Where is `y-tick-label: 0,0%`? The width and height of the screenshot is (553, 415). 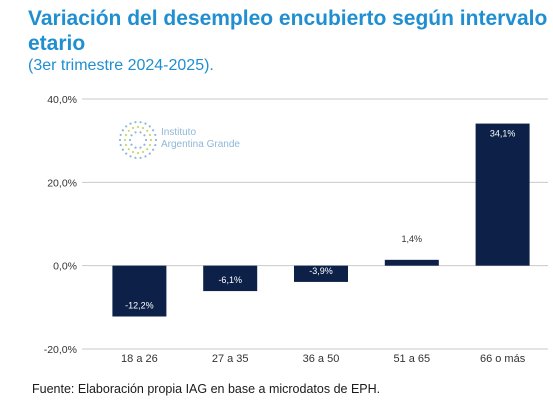
y-tick-label: 0,0% is located at coordinates (65, 267).